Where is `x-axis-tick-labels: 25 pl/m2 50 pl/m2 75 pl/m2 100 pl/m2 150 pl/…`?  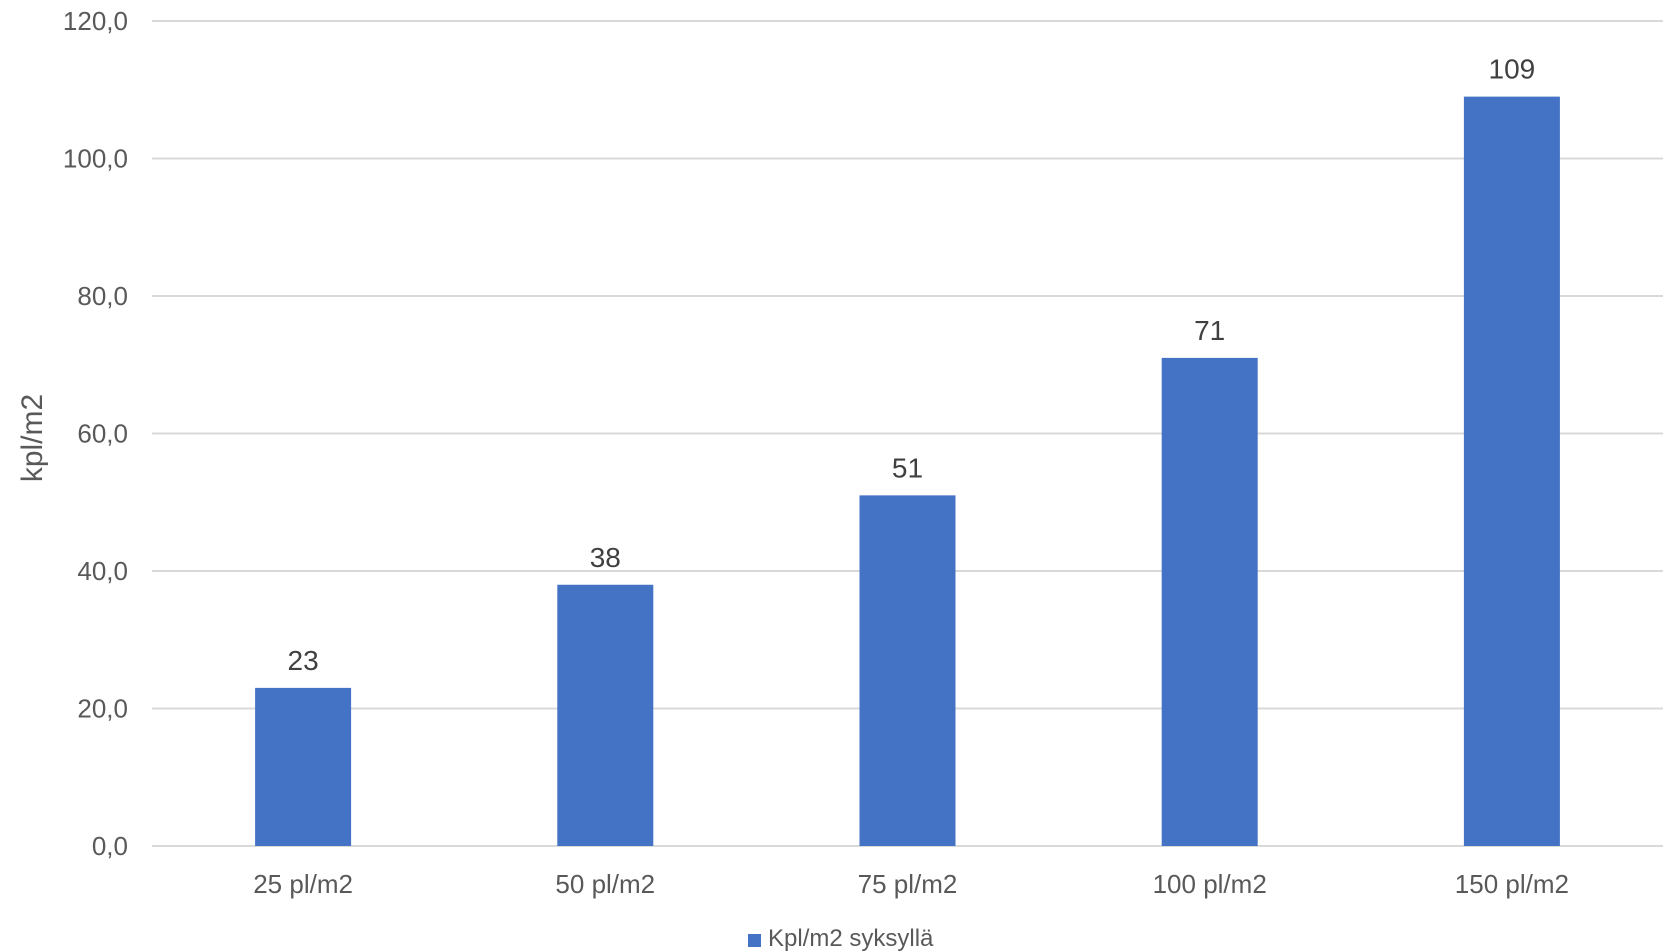 x-axis-tick-labels: 25 pl/m2 50 pl/m2 75 pl/m2 100 pl/m2 150 pl/… is located at coordinates (911, 884).